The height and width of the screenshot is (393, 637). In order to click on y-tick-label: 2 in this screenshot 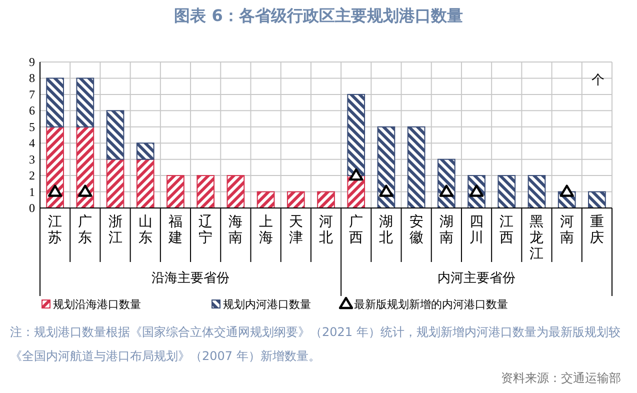, I will do `click(32, 175)`.